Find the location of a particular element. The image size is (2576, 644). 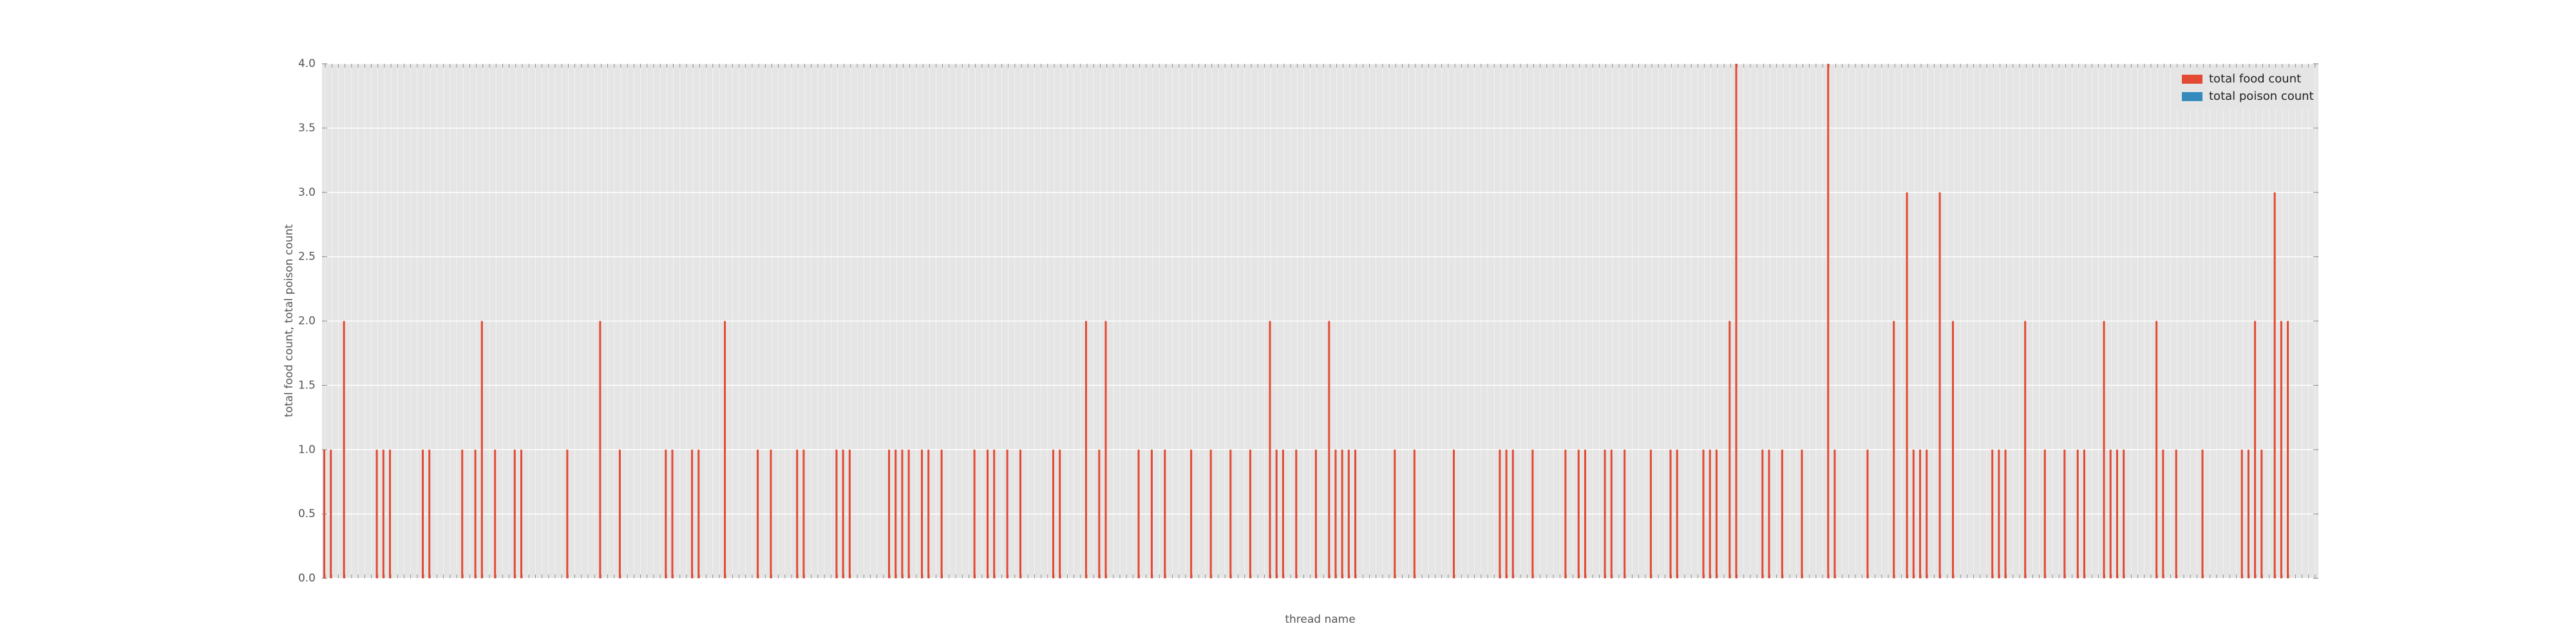

y-tick-label: 2.0 is located at coordinates (307, 321).